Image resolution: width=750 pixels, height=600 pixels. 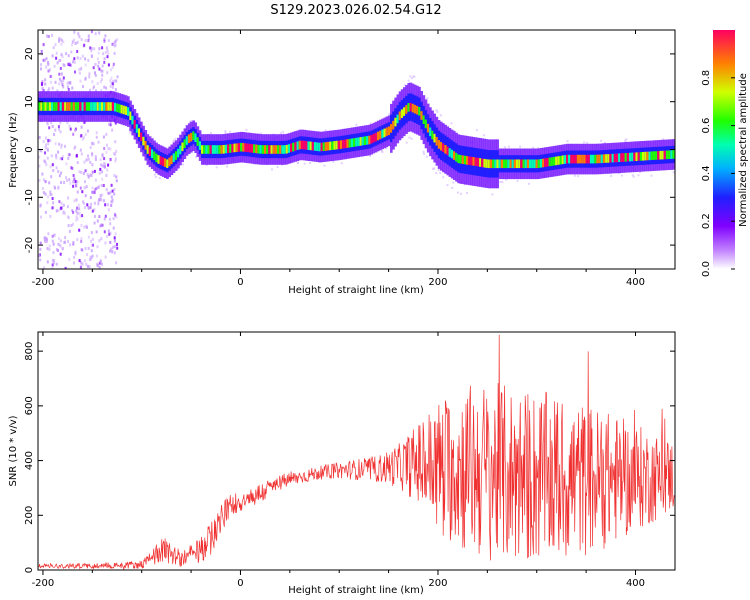 I want to click on y-tick-label: 10, so click(x=29, y=101).